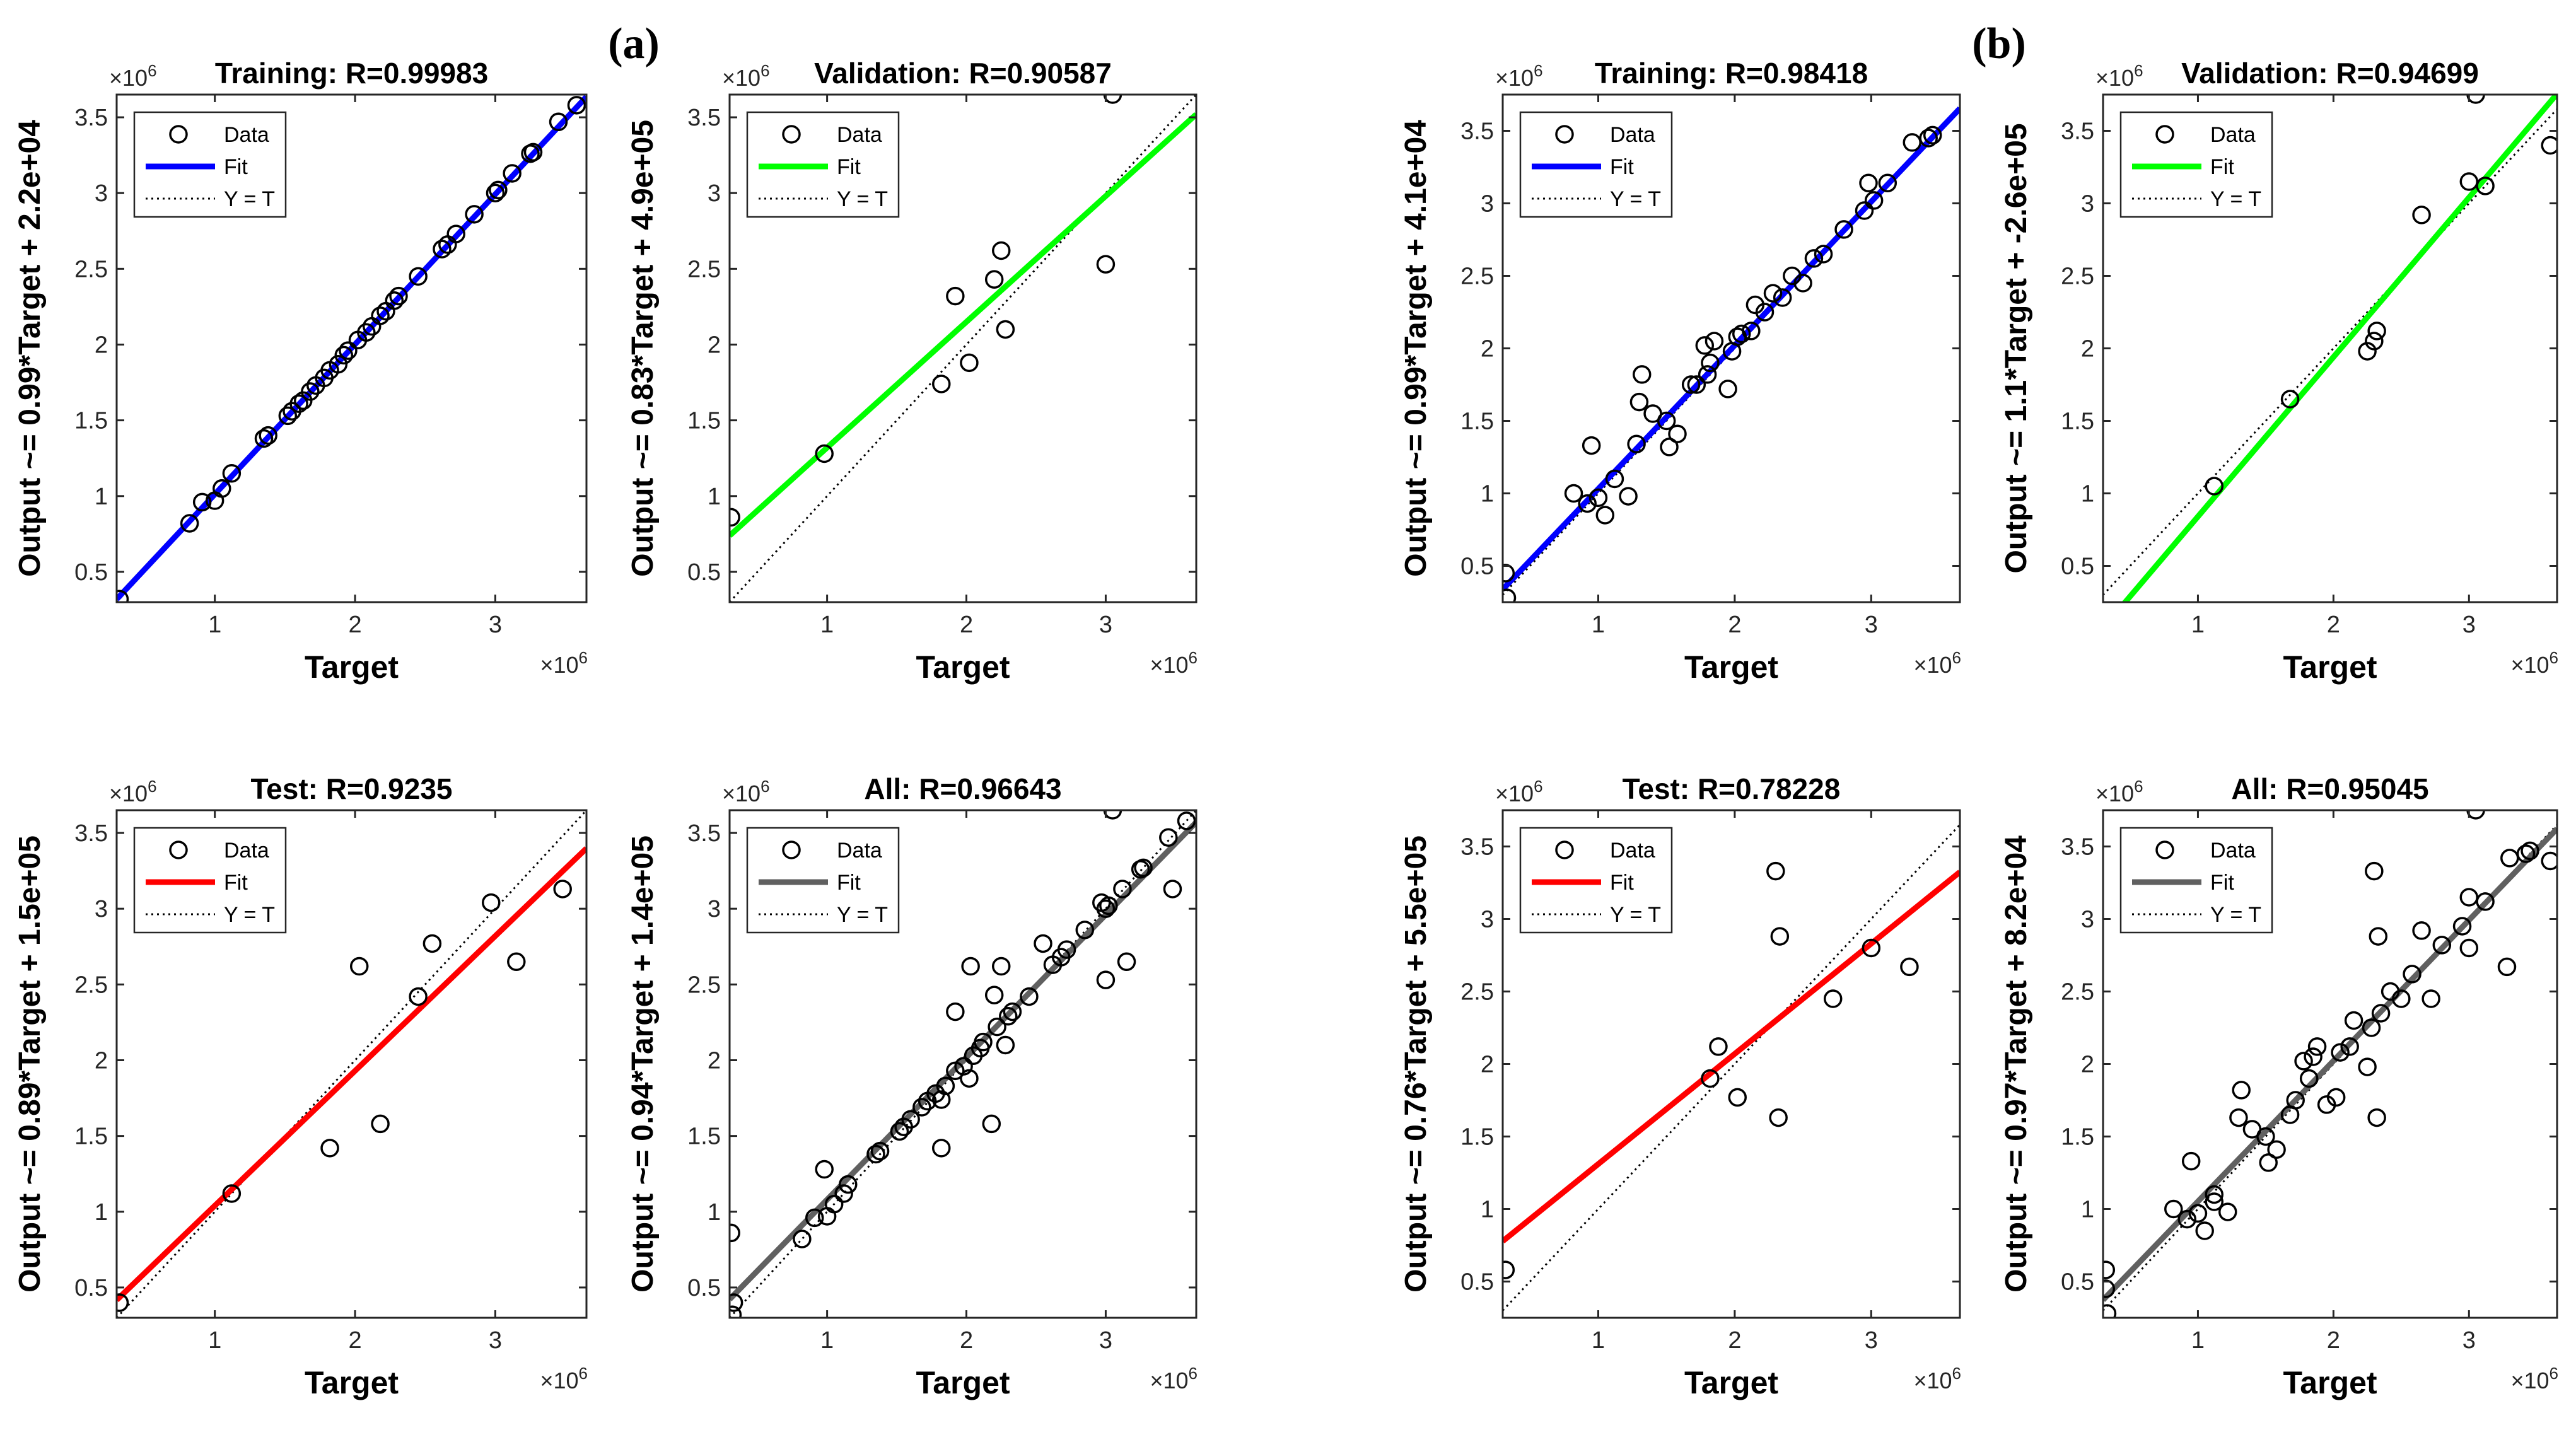  What do you see at coordinates (1416, 1064) in the screenshot?
I see `y-axis-label: Output ~= 0.76*Target + 5.5e+05` at bounding box center [1416, 1064].